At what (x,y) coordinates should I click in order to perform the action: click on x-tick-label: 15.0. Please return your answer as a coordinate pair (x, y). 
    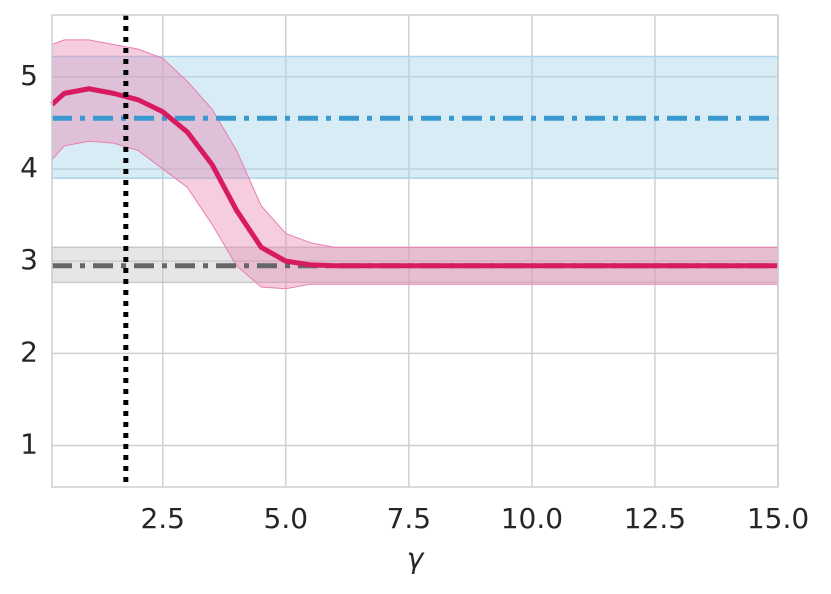
    Looking at the image, I should click on (778, 518).